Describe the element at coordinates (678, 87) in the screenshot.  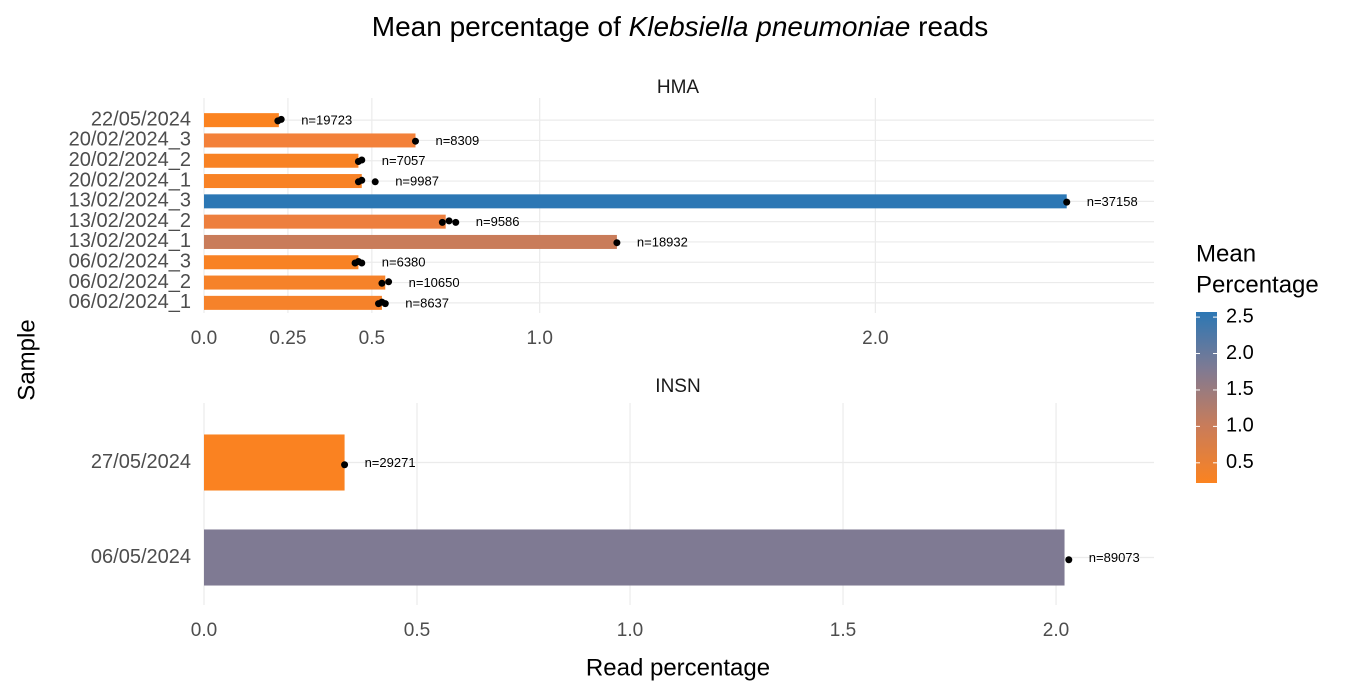
I see `facet-title: HMA` at that location.